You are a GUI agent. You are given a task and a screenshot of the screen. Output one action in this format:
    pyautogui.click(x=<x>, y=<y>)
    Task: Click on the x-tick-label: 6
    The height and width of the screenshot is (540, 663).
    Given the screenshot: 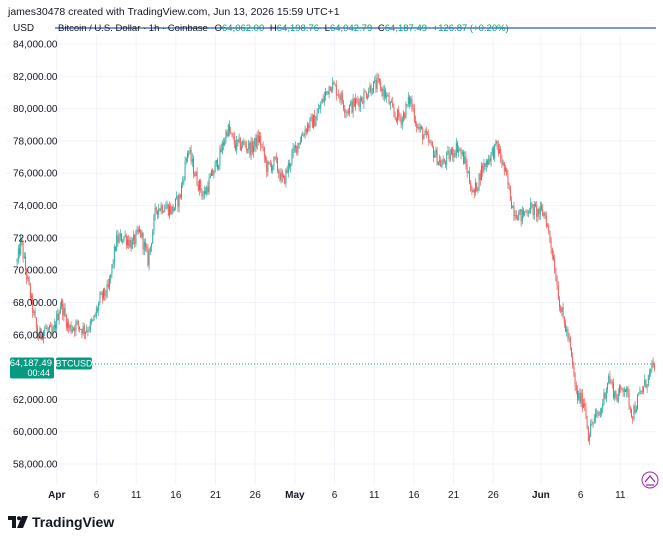 What is the action you would take?
    pyautogui.click(x=97, y=495)
    